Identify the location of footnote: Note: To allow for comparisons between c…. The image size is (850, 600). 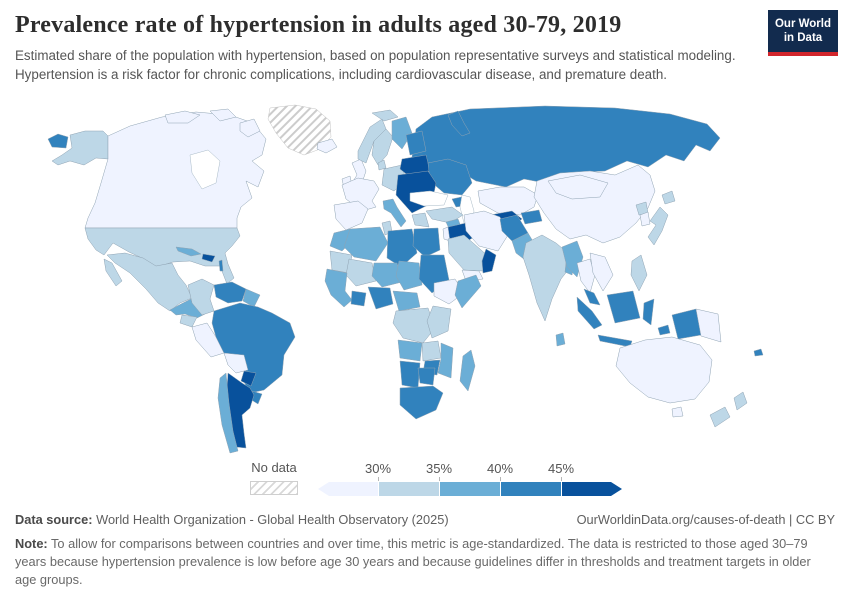
(425, 562).